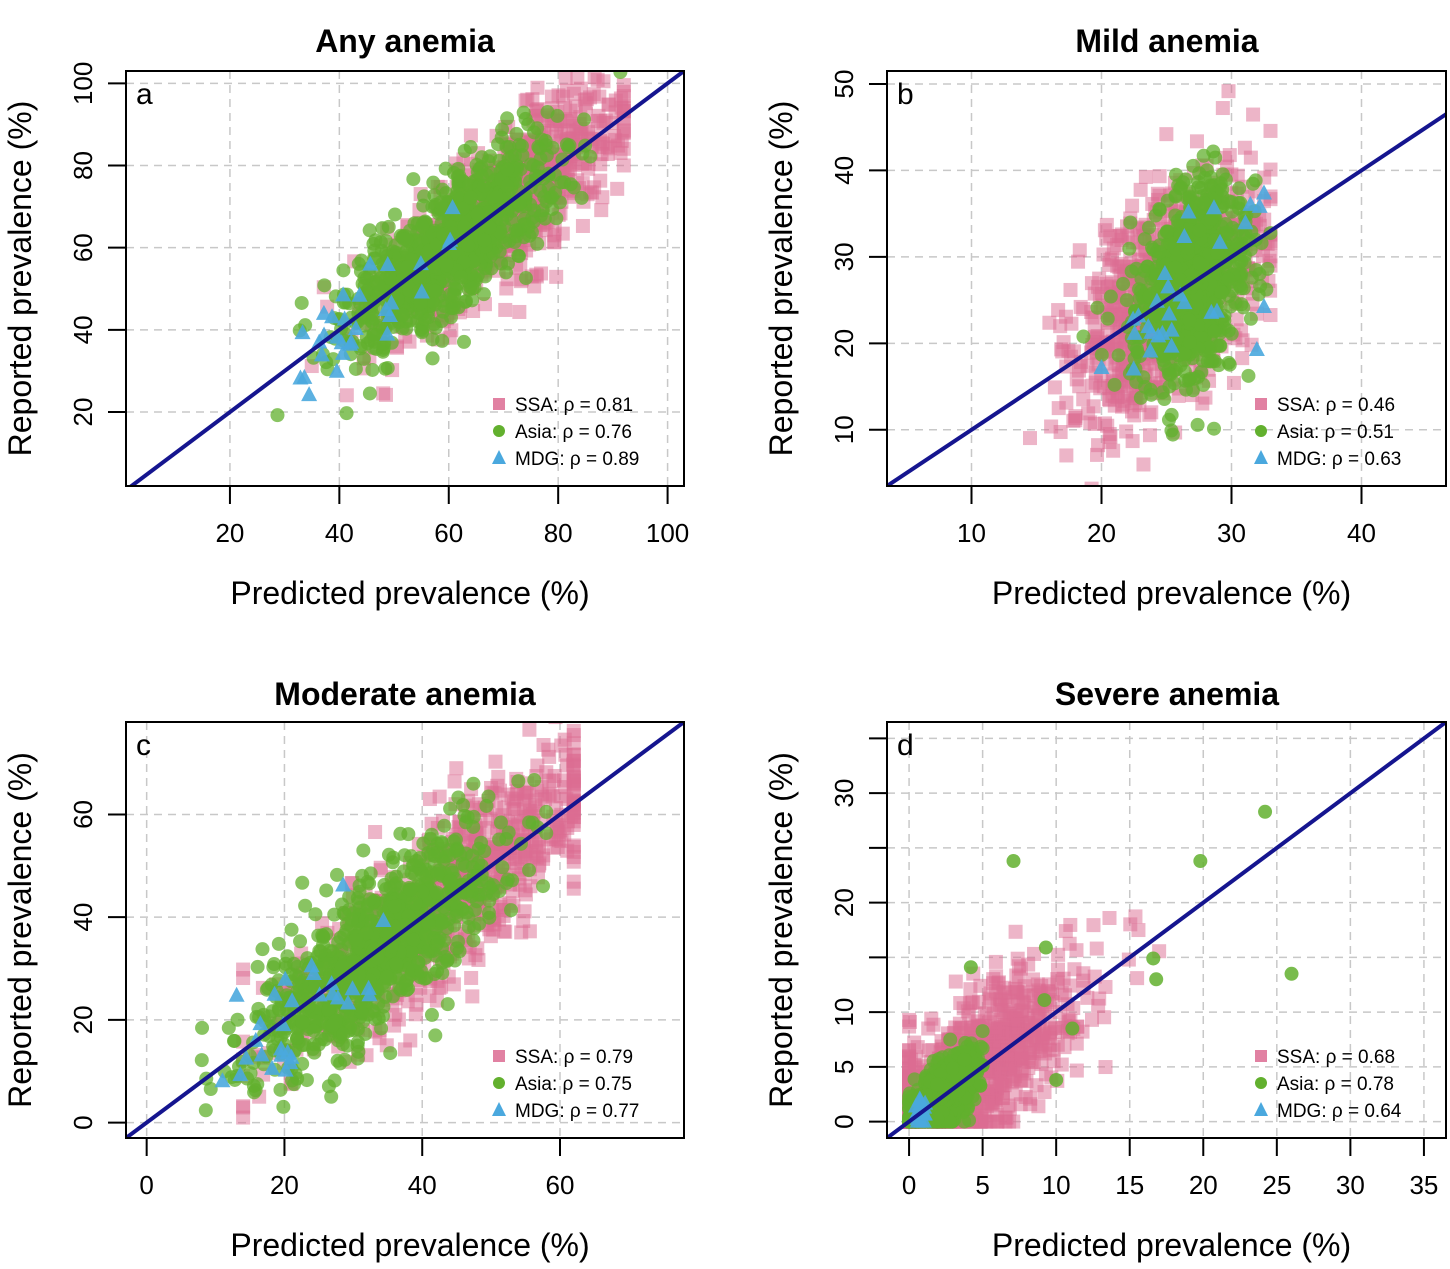 The width and height of the screenshot is (1450, 1269). What do you see at coordinates (409, 593) in the screenshot?
I see `x-axis-label: Predicted prevalence (%)` at bounding box center [409, 593].